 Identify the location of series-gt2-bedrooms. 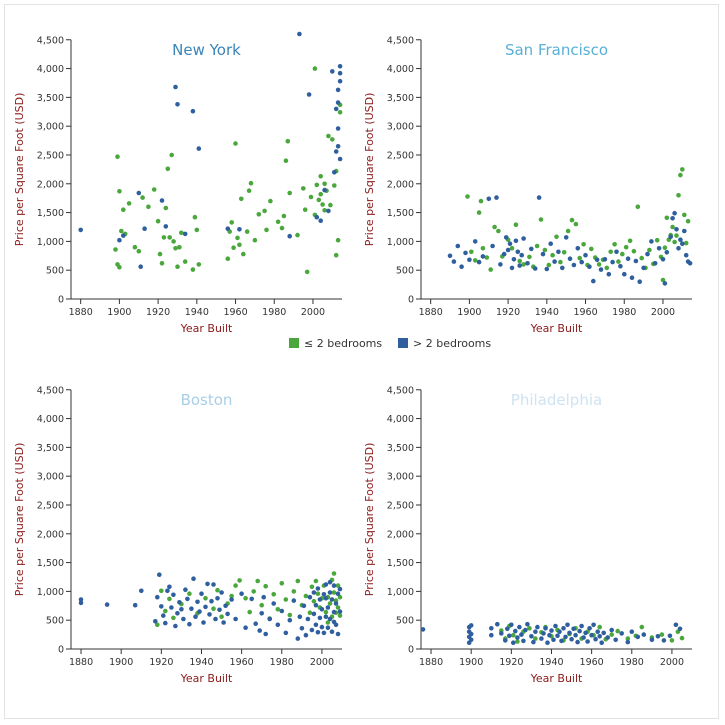
(210, 150).